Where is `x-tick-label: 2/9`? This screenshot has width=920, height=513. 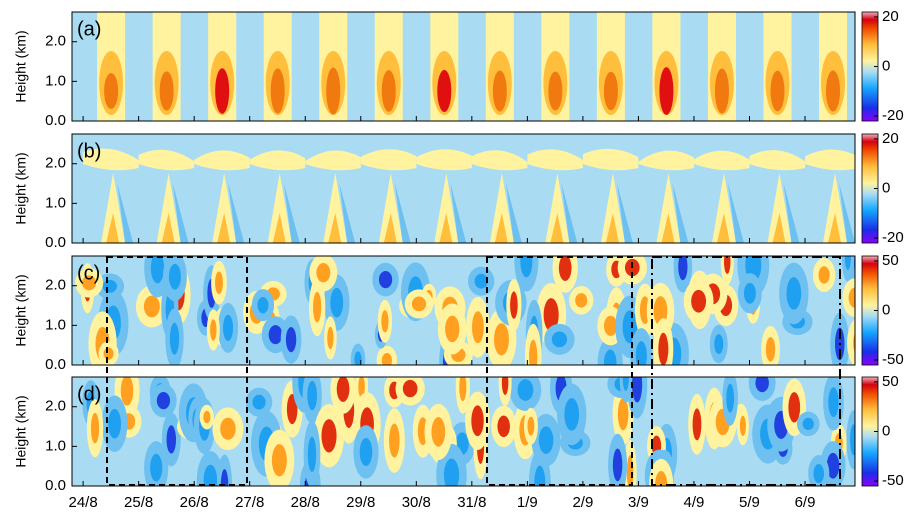 x-tick-label: 2/9 is located at coordinates (582, 502).